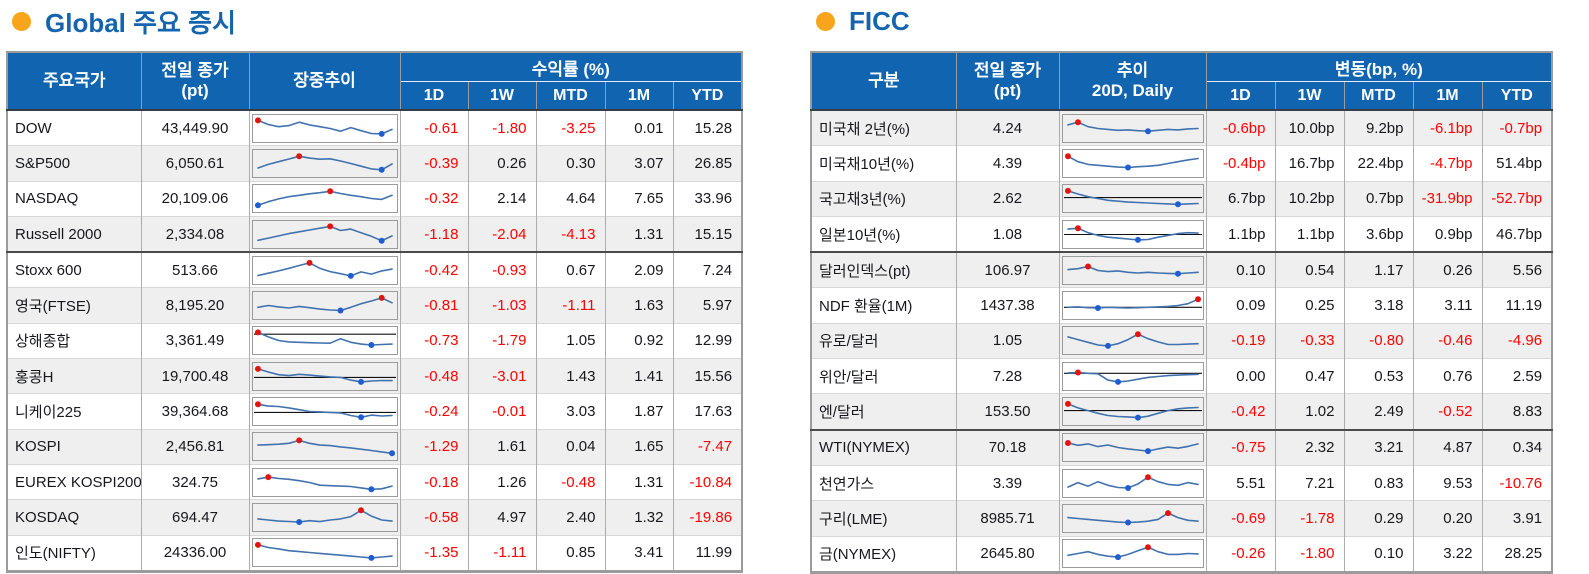  I want to click on row-label: NDF 환율(1M), so click(883, 305).